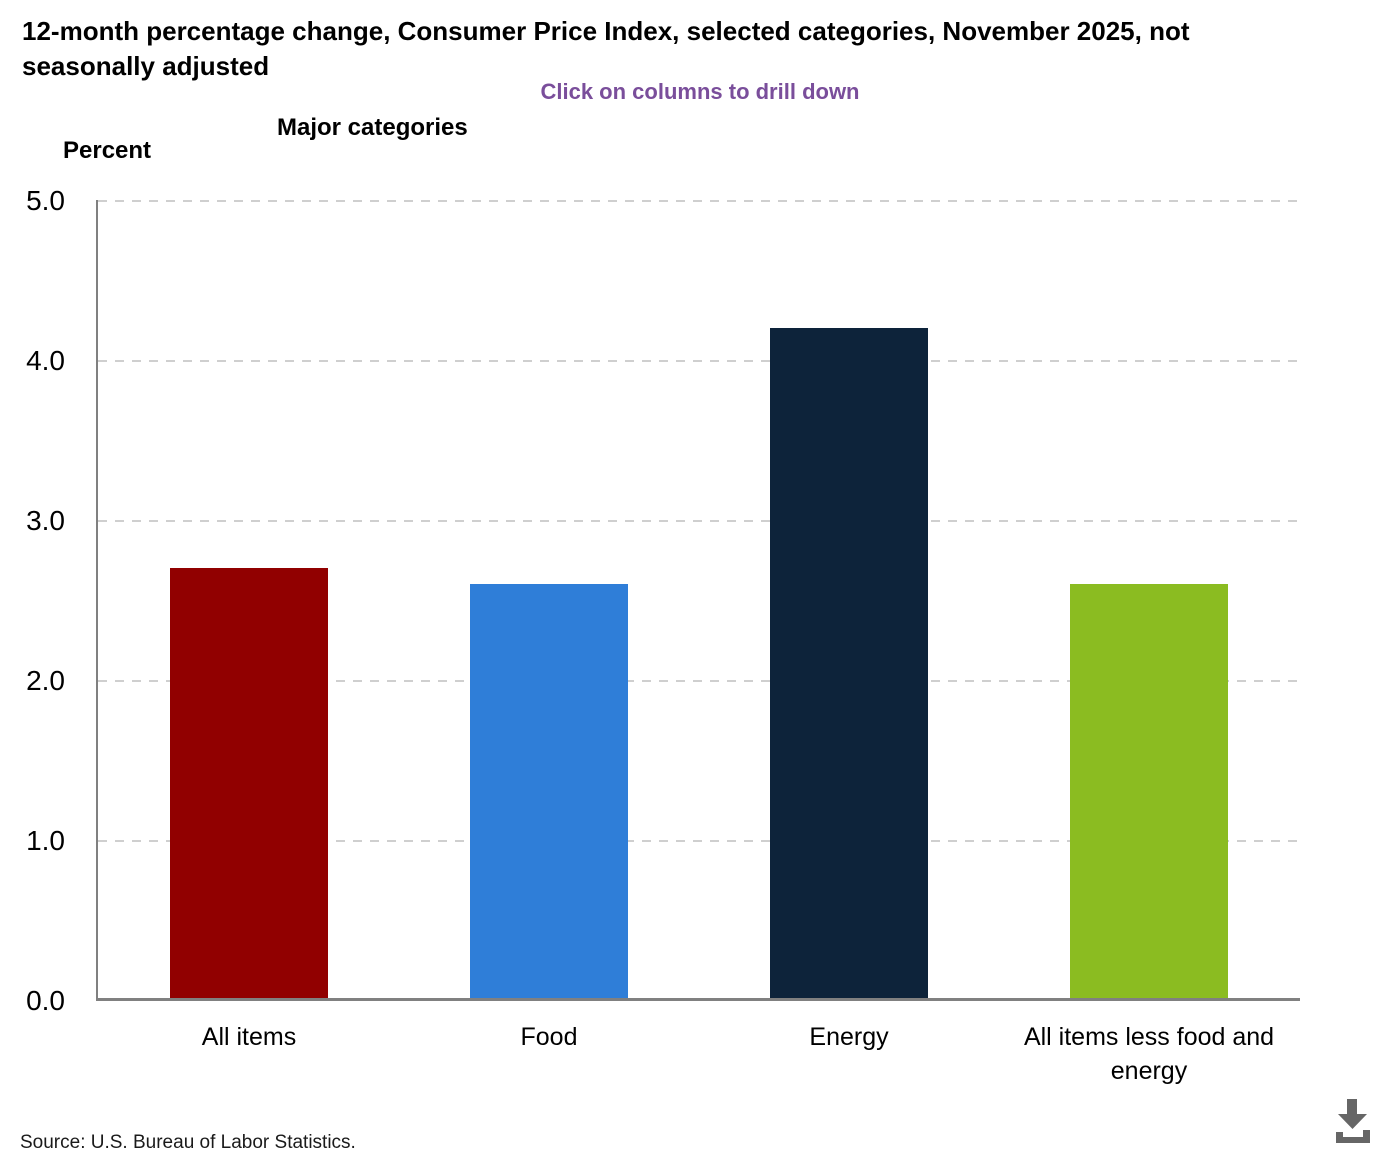  I want to click on bar-all-items-less-food-and-energy, so click(1149, 792).